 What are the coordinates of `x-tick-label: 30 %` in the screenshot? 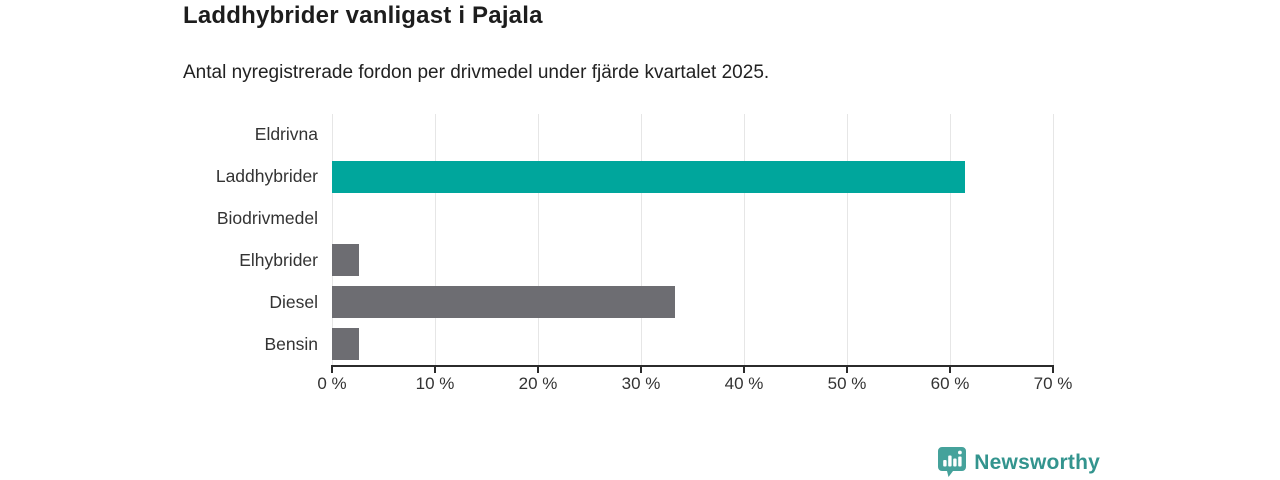 It's located at (641, 383).